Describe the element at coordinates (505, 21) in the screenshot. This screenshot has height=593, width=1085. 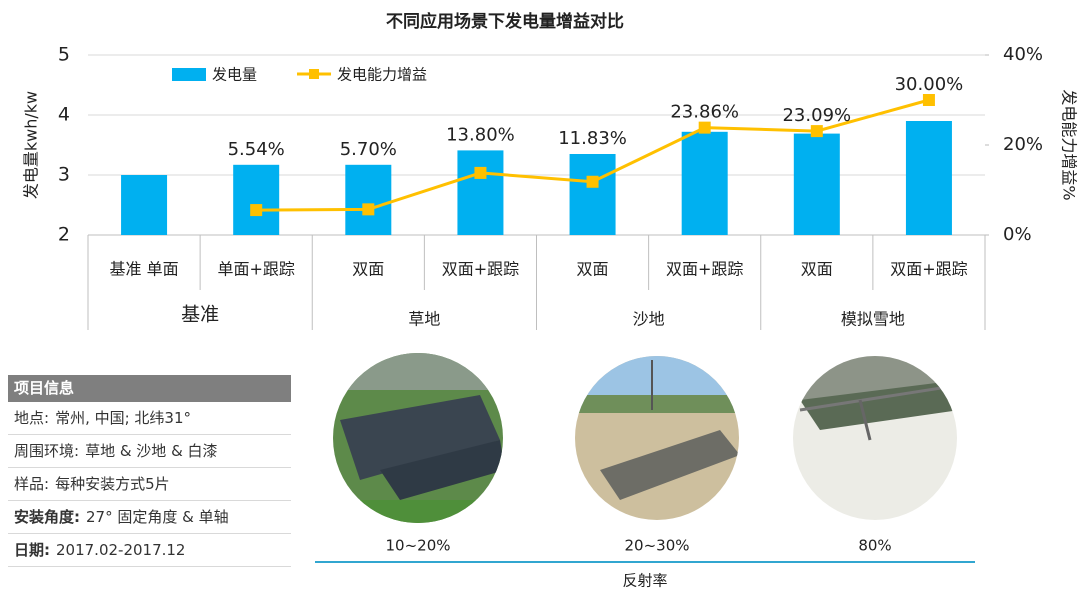
I see `chart-title: 不同应用场景下发电量增益对比` at that location.